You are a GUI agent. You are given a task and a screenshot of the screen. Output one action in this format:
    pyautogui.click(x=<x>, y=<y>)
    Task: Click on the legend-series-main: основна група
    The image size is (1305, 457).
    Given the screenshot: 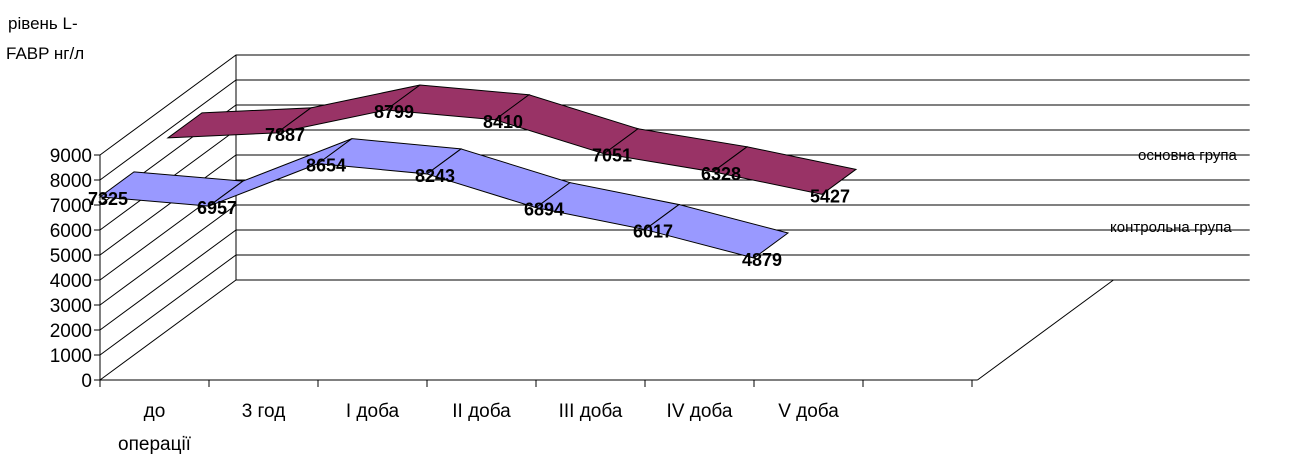 What is the action you would take?
    pyautogui.click(x=1187, y=155)
    